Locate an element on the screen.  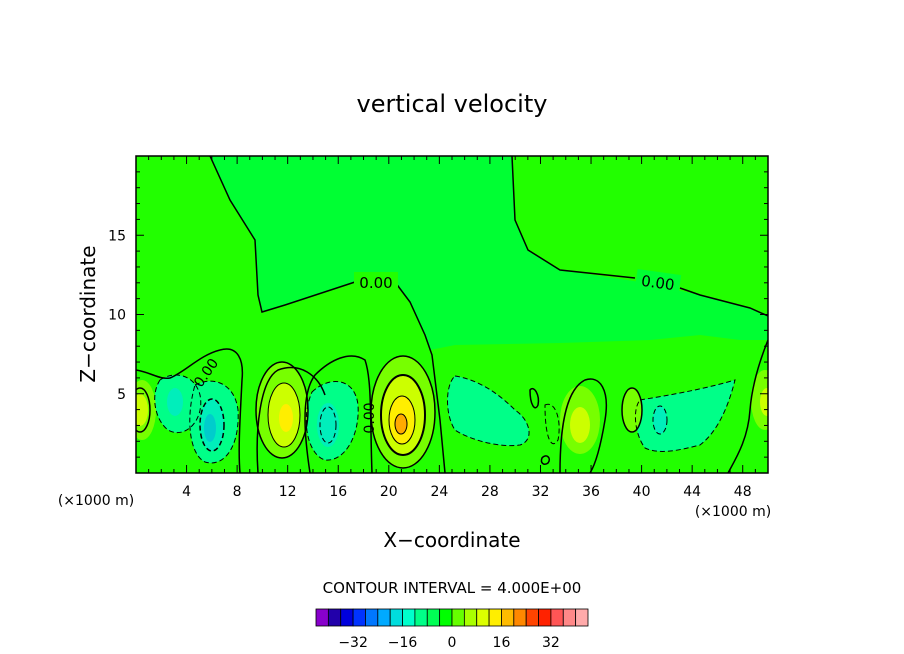
colorbar-tick-label: 0 is located at coordinates (452, 643).